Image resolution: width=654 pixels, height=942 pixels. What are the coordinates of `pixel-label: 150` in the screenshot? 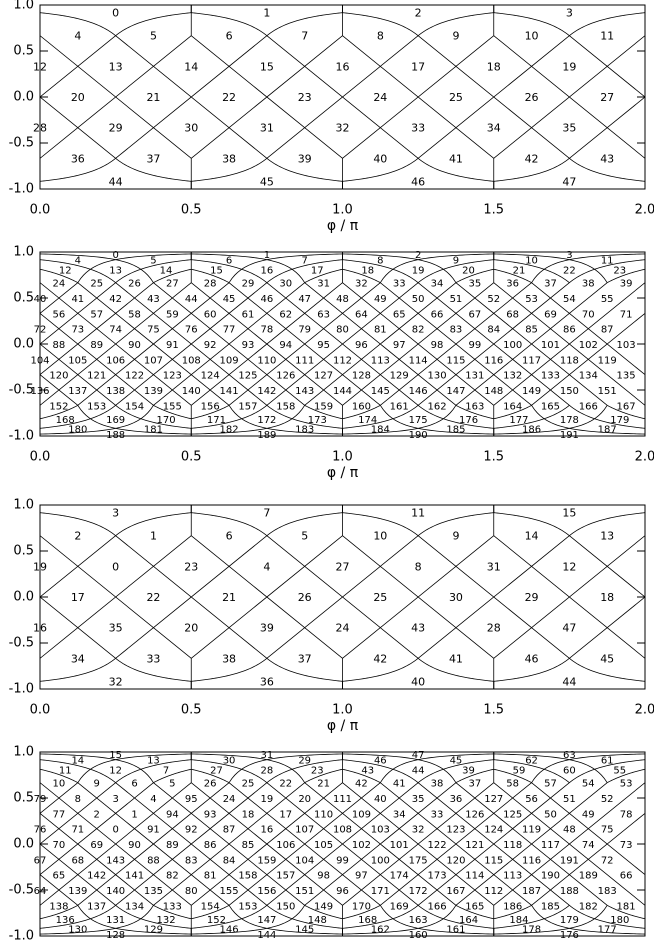 It's located at (285, 906).